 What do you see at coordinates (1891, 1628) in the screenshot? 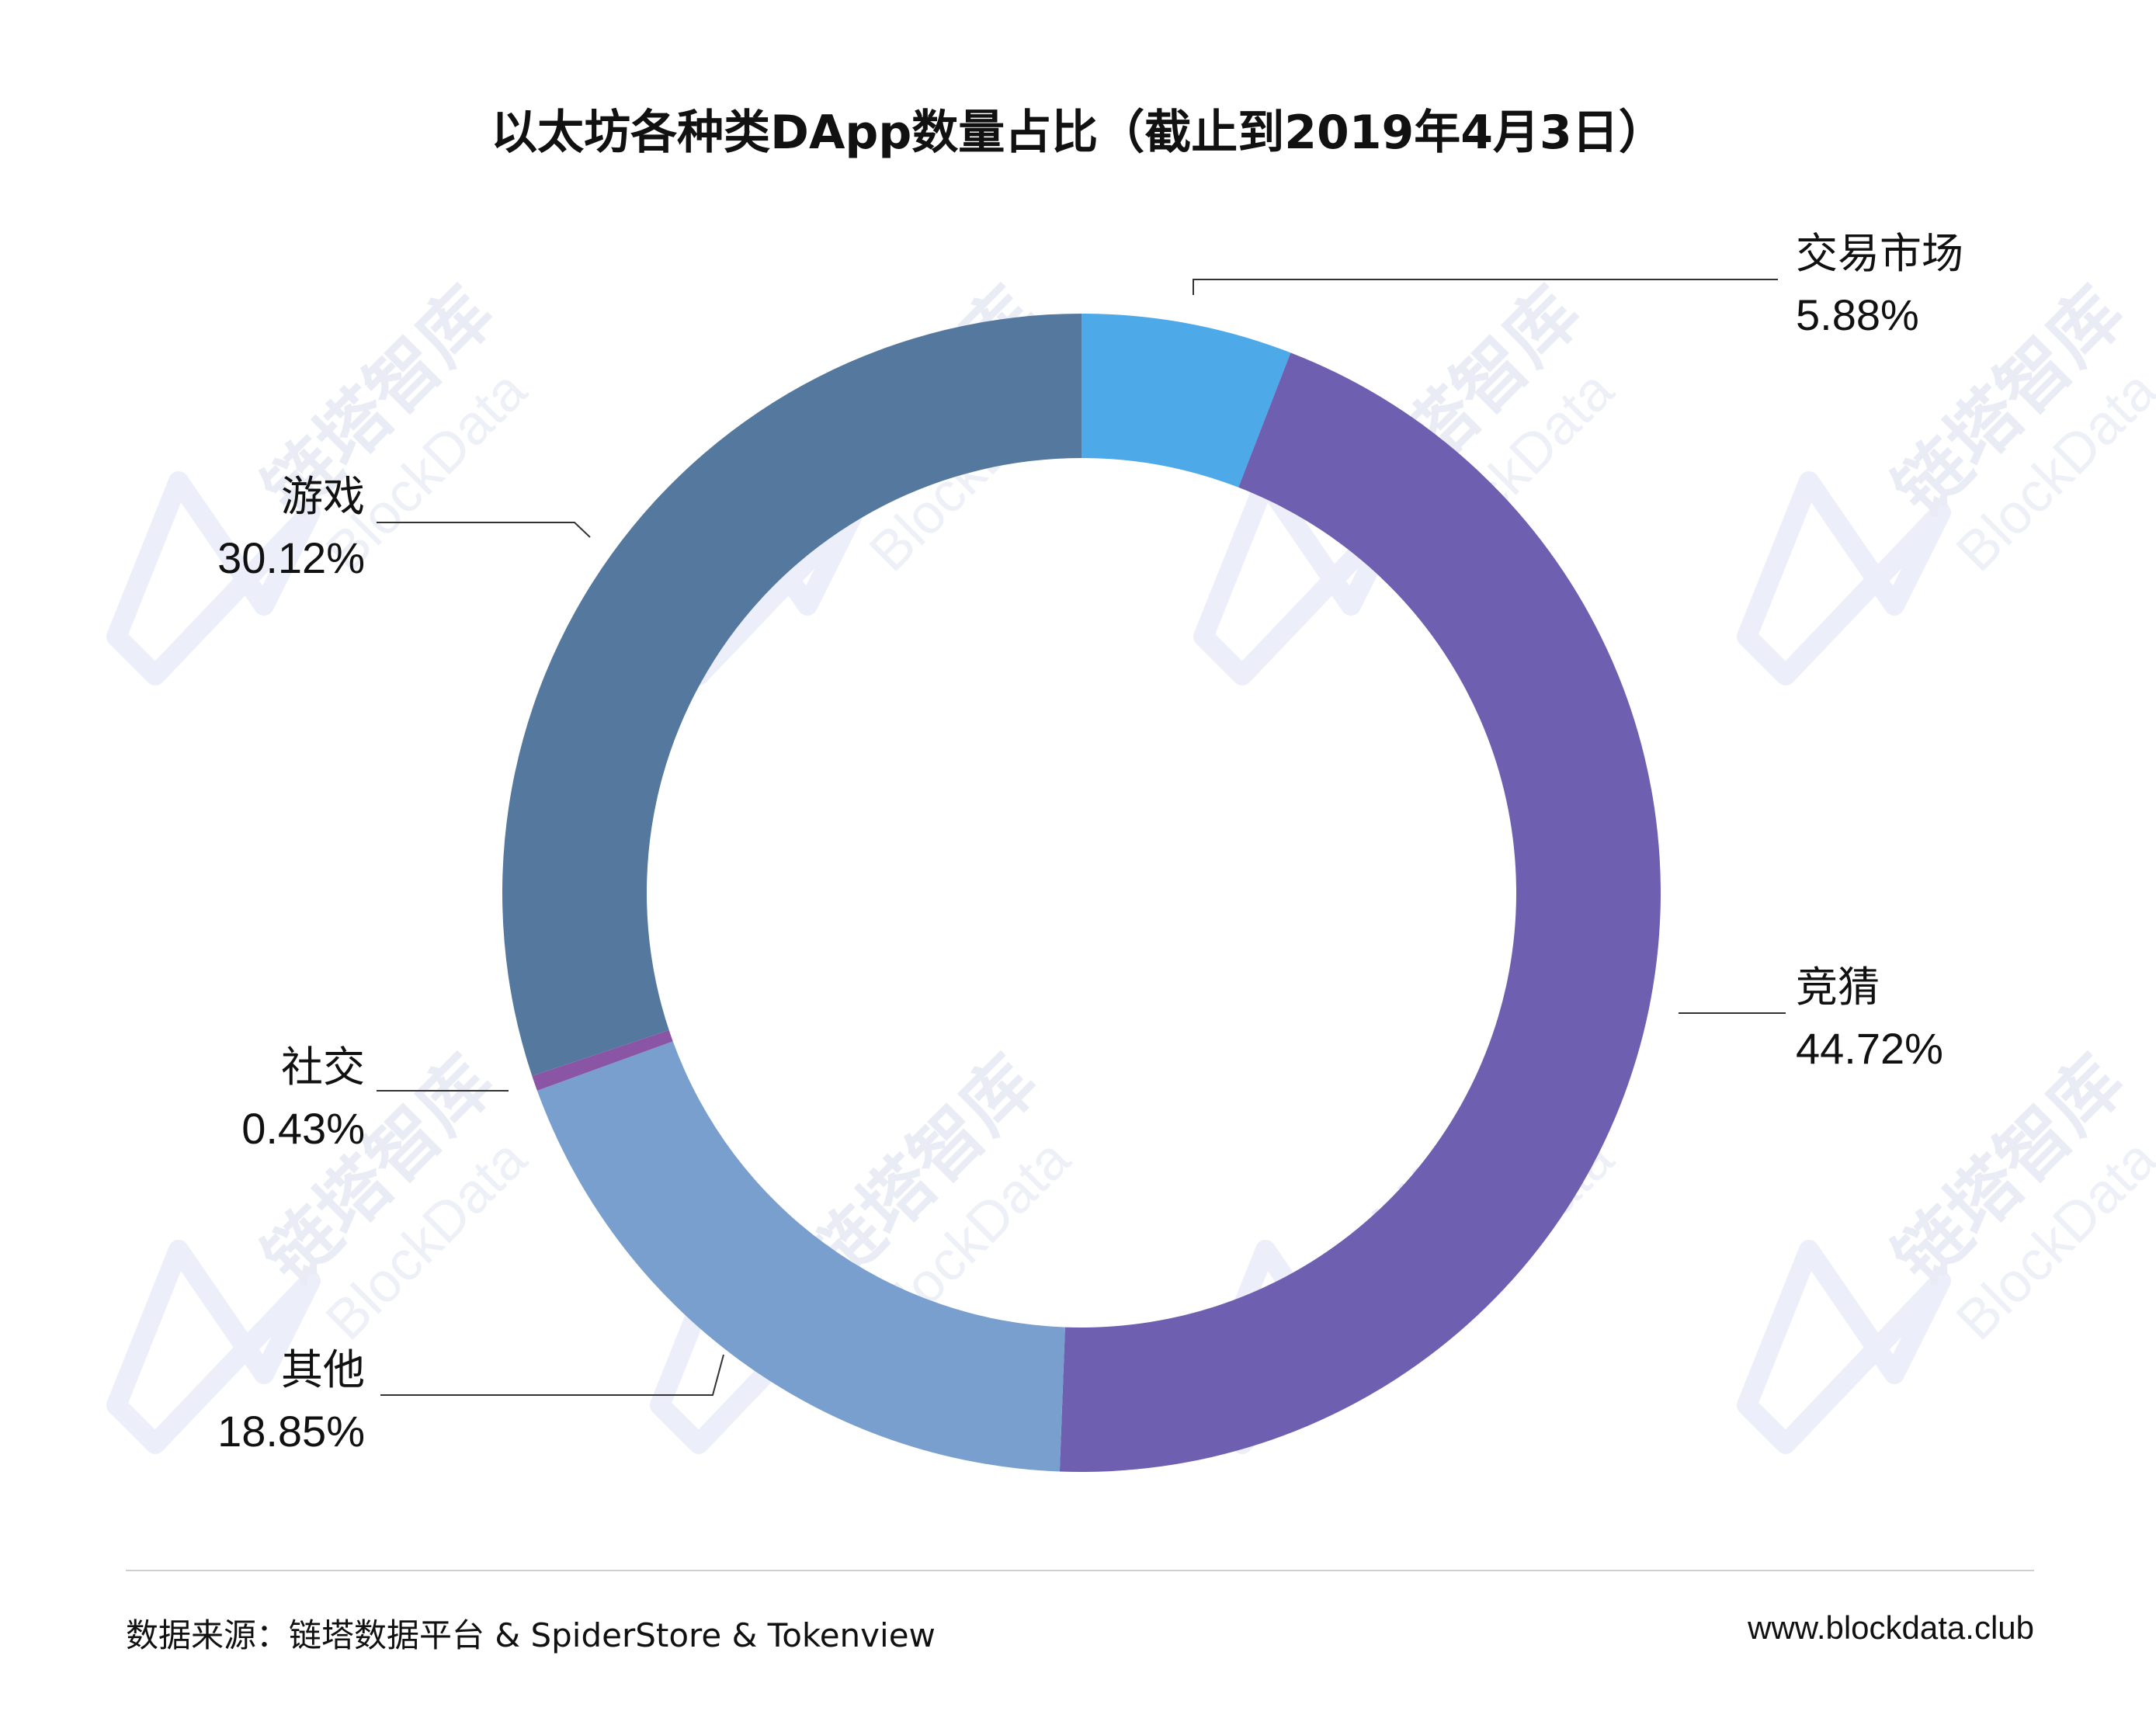
I see `site-url: www.blockdata.club` at bounding box center [1891, 1628].